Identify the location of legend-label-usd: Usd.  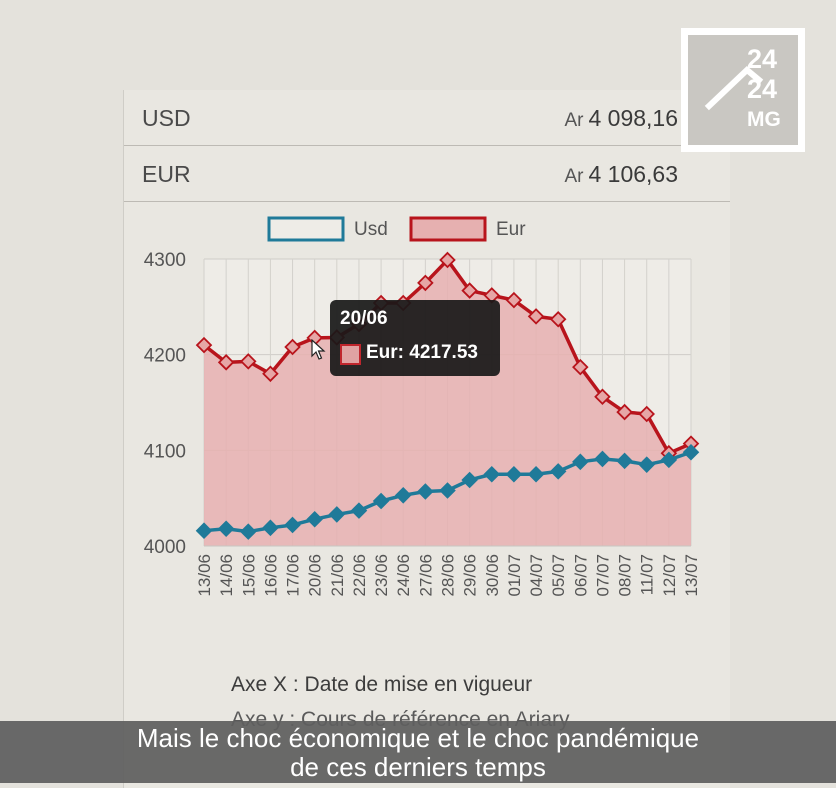
(371, 229).